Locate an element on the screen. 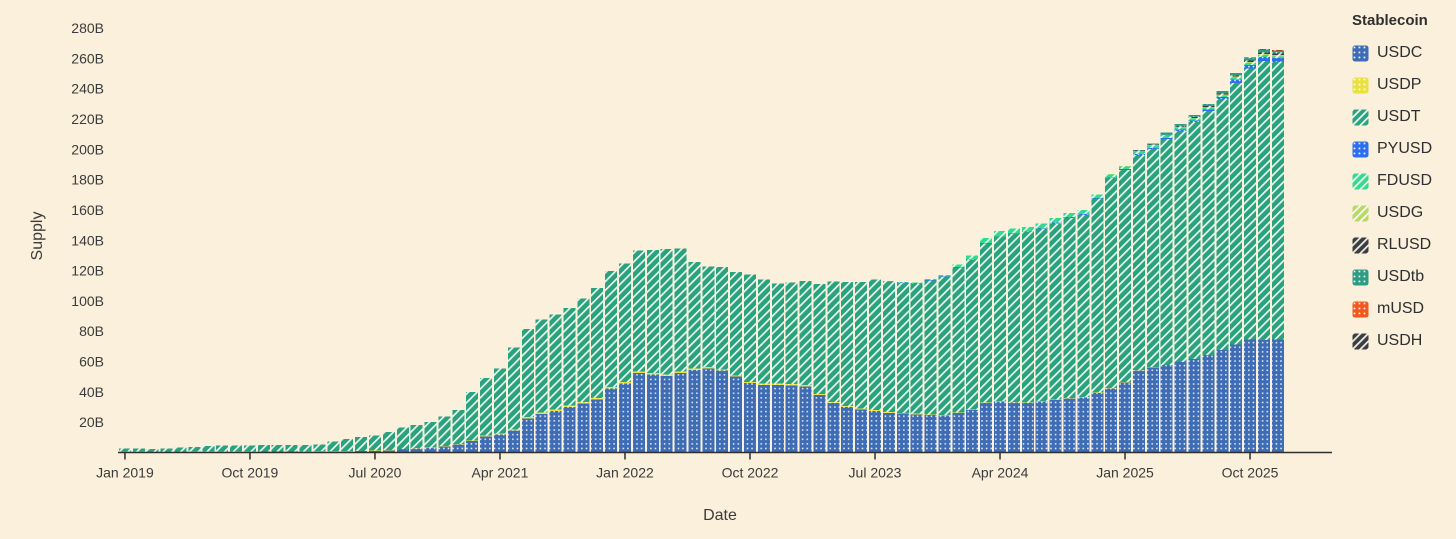 The width and height of the screenshot is (1456, 539). y-tick-label: 260B is located at coordinates (87, 58).